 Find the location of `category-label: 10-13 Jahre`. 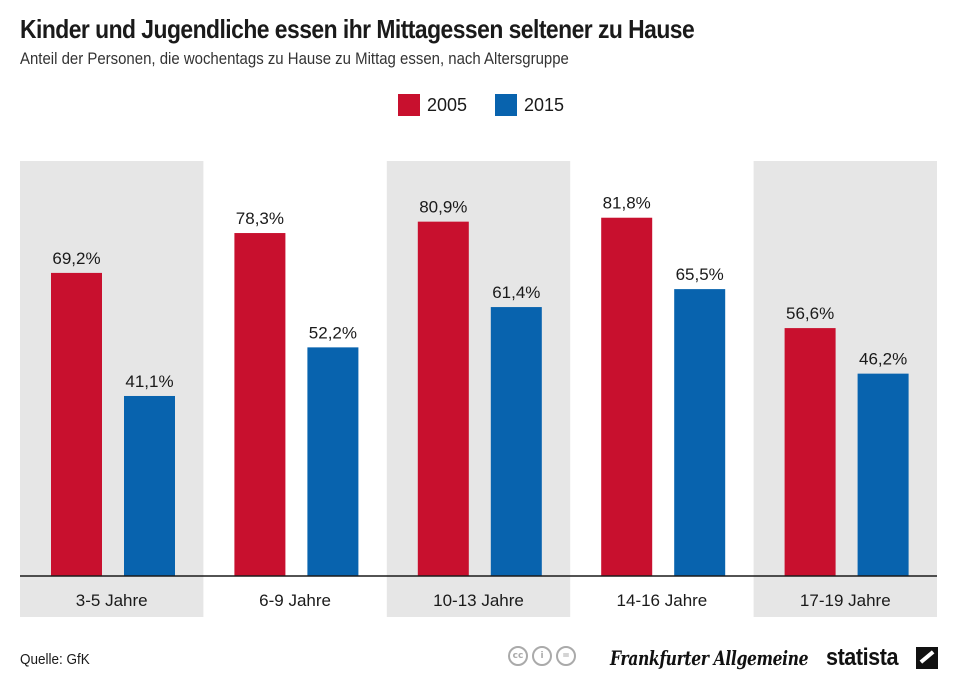

category-label: 10-13 Jahre is located at coordinates (478, 600).